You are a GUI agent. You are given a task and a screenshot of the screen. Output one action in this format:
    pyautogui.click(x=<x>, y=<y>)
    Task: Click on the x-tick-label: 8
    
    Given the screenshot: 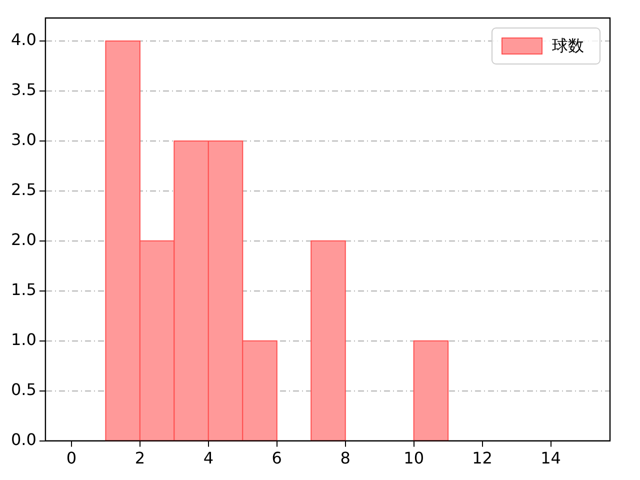 What is the action you would take?
    pyautogui.click(x=345, y=458)
    